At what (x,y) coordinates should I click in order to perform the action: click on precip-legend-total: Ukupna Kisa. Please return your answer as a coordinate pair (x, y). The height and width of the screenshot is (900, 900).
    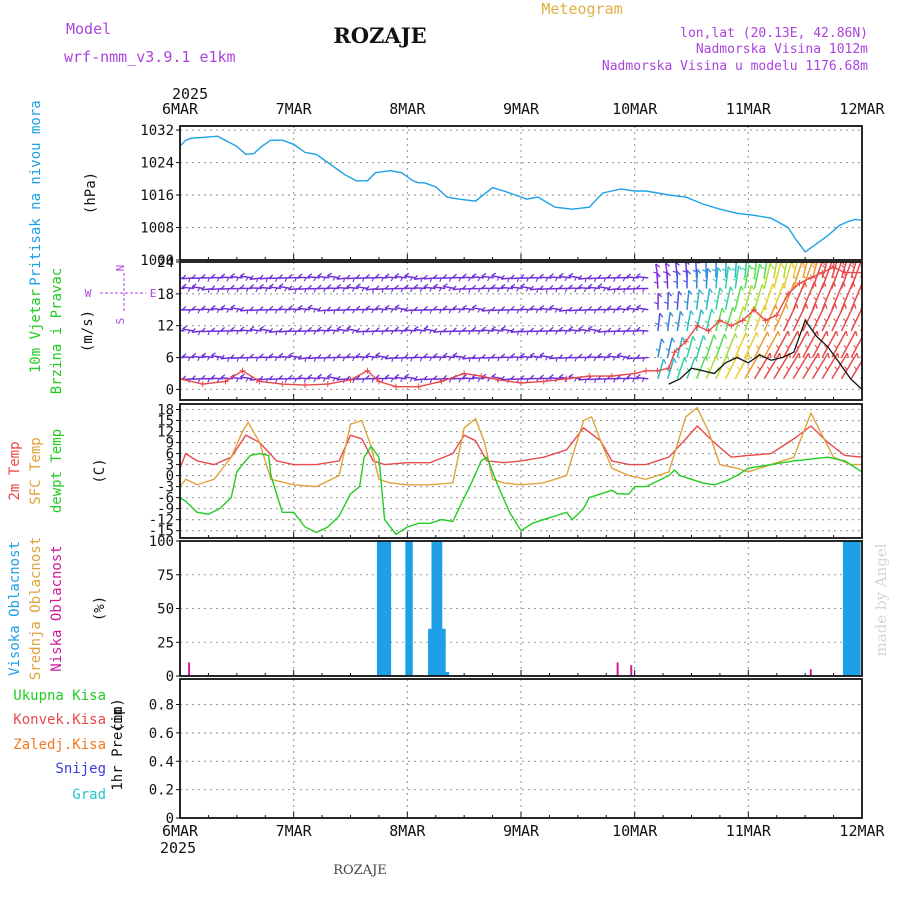
    Looking at the image, I should click on (59, 696).